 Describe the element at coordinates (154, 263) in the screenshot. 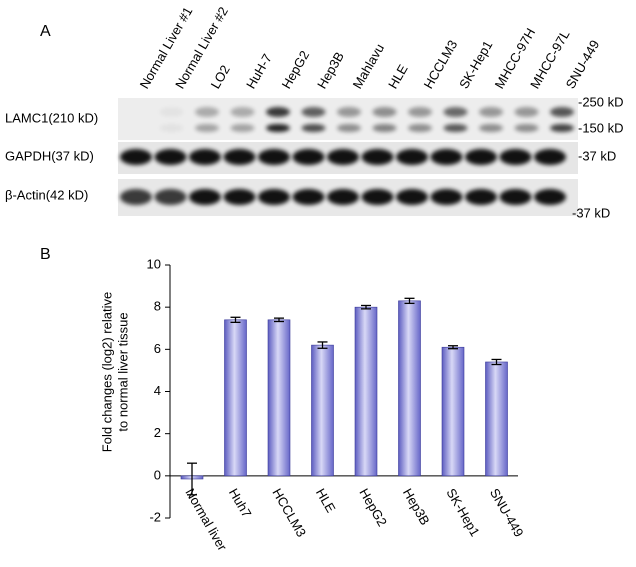

I see `y-tick-label: 10` at that location.